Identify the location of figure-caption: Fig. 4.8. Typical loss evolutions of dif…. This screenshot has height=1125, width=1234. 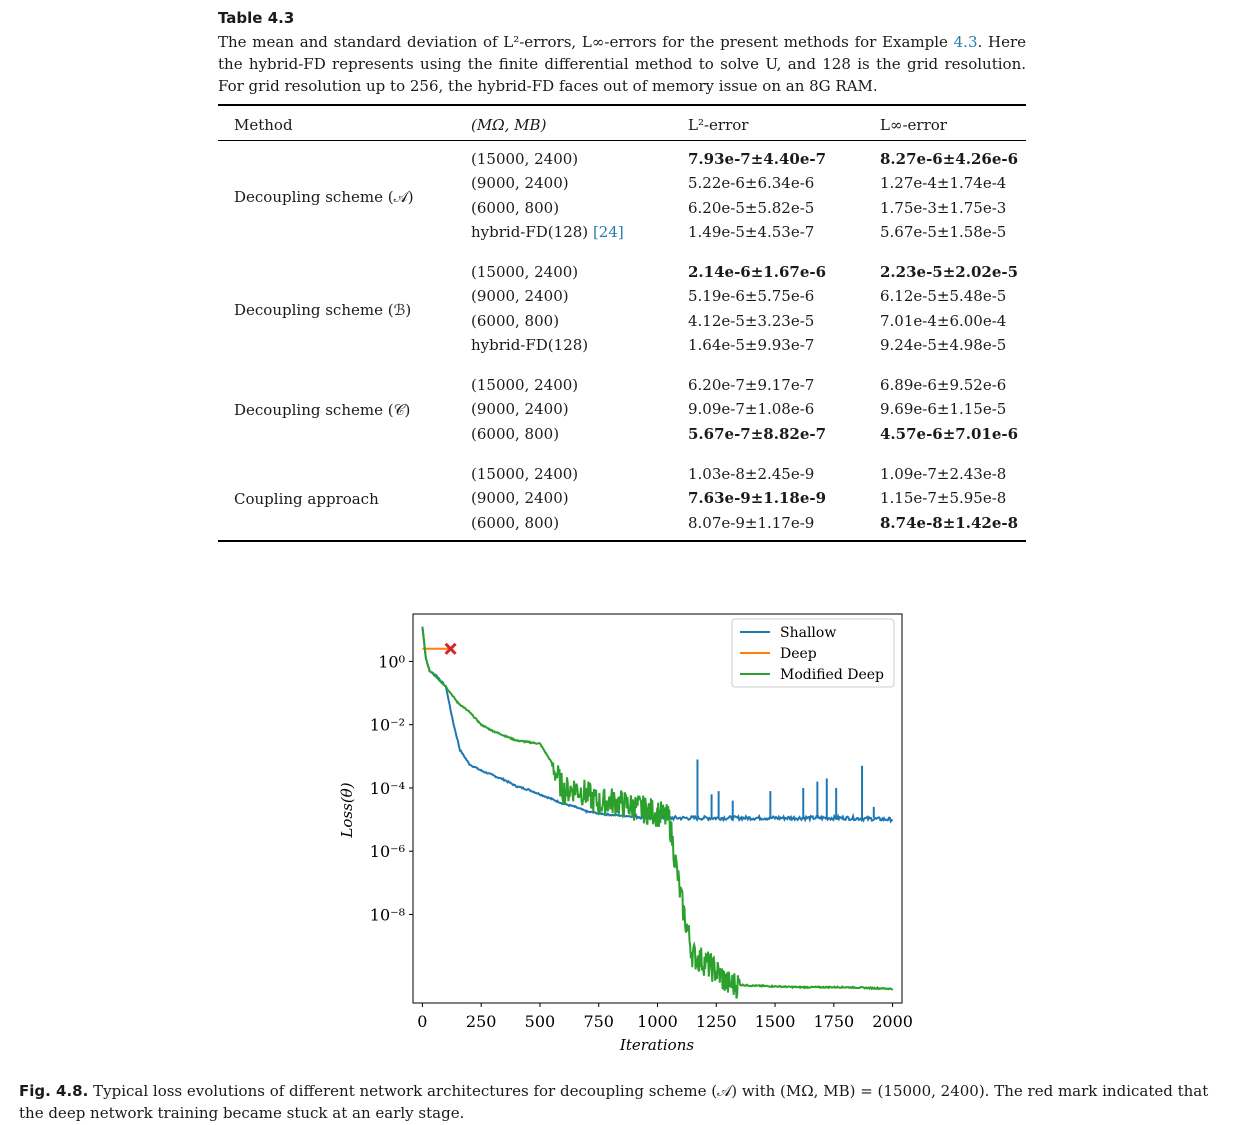
(621, 1102).